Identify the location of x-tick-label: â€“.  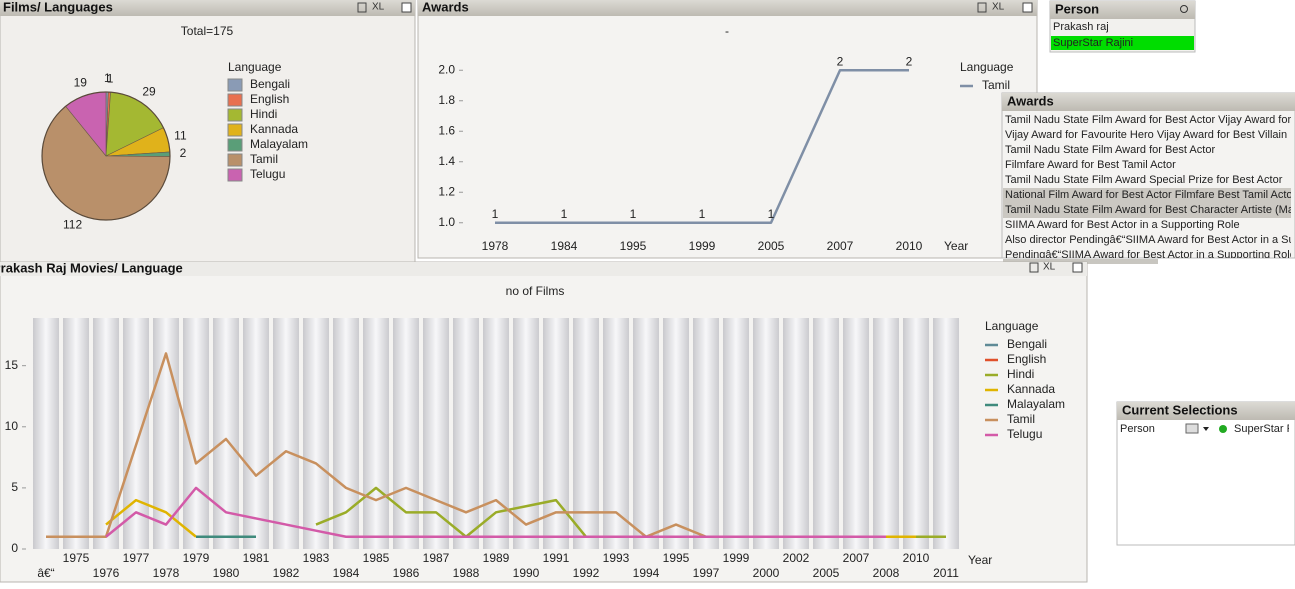
(45, 573).